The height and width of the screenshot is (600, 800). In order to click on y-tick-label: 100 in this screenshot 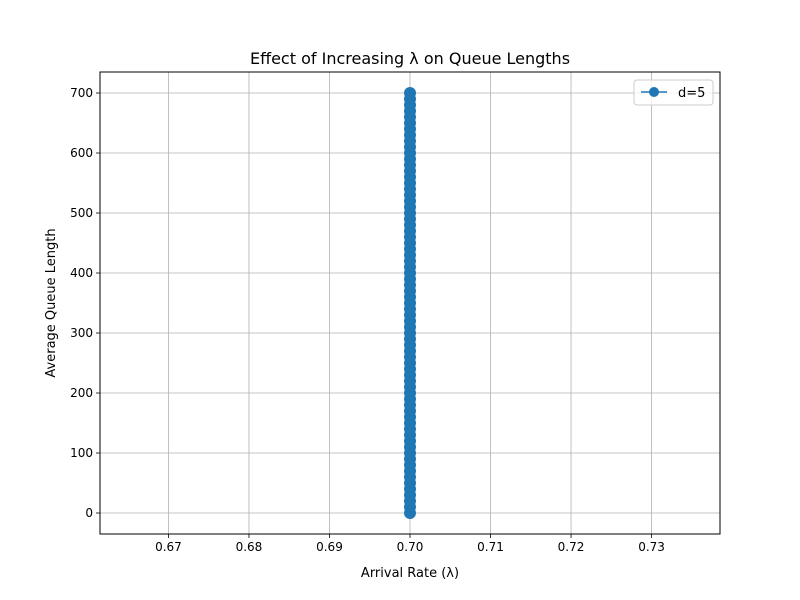, I will do `click(81, 453)`.